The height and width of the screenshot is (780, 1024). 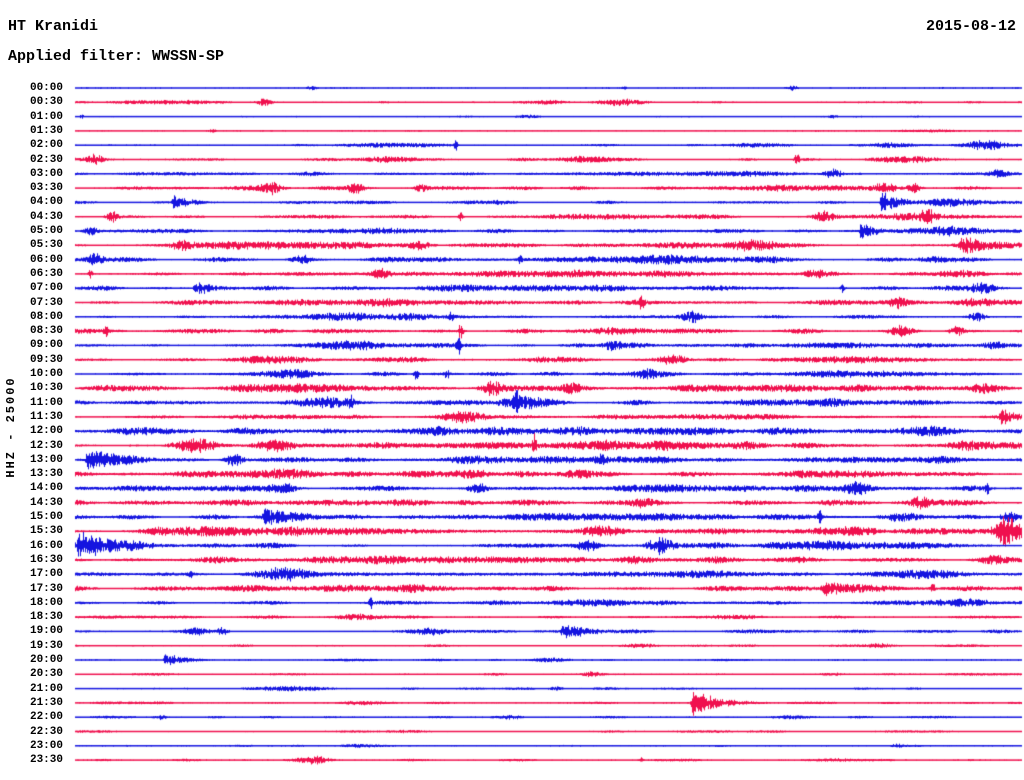 I want to click on time-label: 05:00, so click(x=46, y=231).